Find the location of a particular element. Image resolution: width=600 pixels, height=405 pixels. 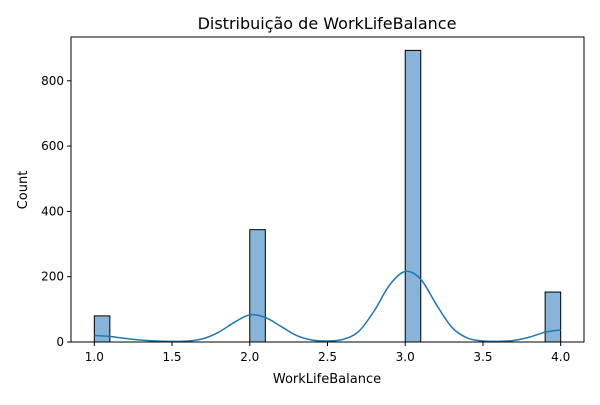

y-tick-label: 0 is located at coordinates (60, 342).